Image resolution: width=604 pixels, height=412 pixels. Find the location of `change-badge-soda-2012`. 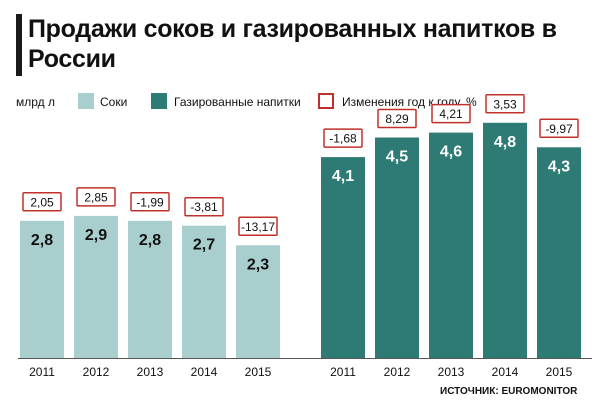

change-badge-soda-2012 is located at coordinates (397, 118).